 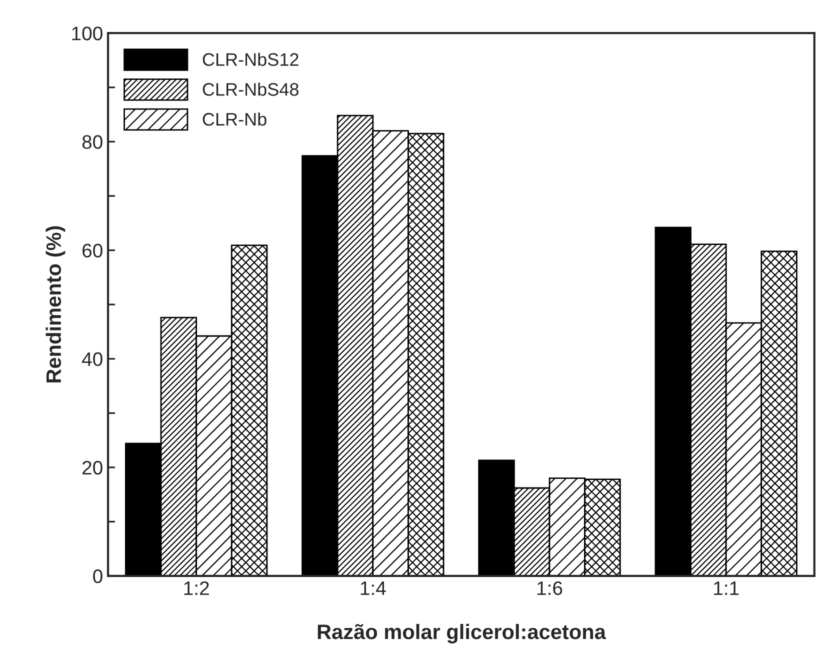 What do you see at coordinates (56, 304) in the screenshot?
I see `y-axis-title: Rendimento (%)` at bounding box center [56, 304].